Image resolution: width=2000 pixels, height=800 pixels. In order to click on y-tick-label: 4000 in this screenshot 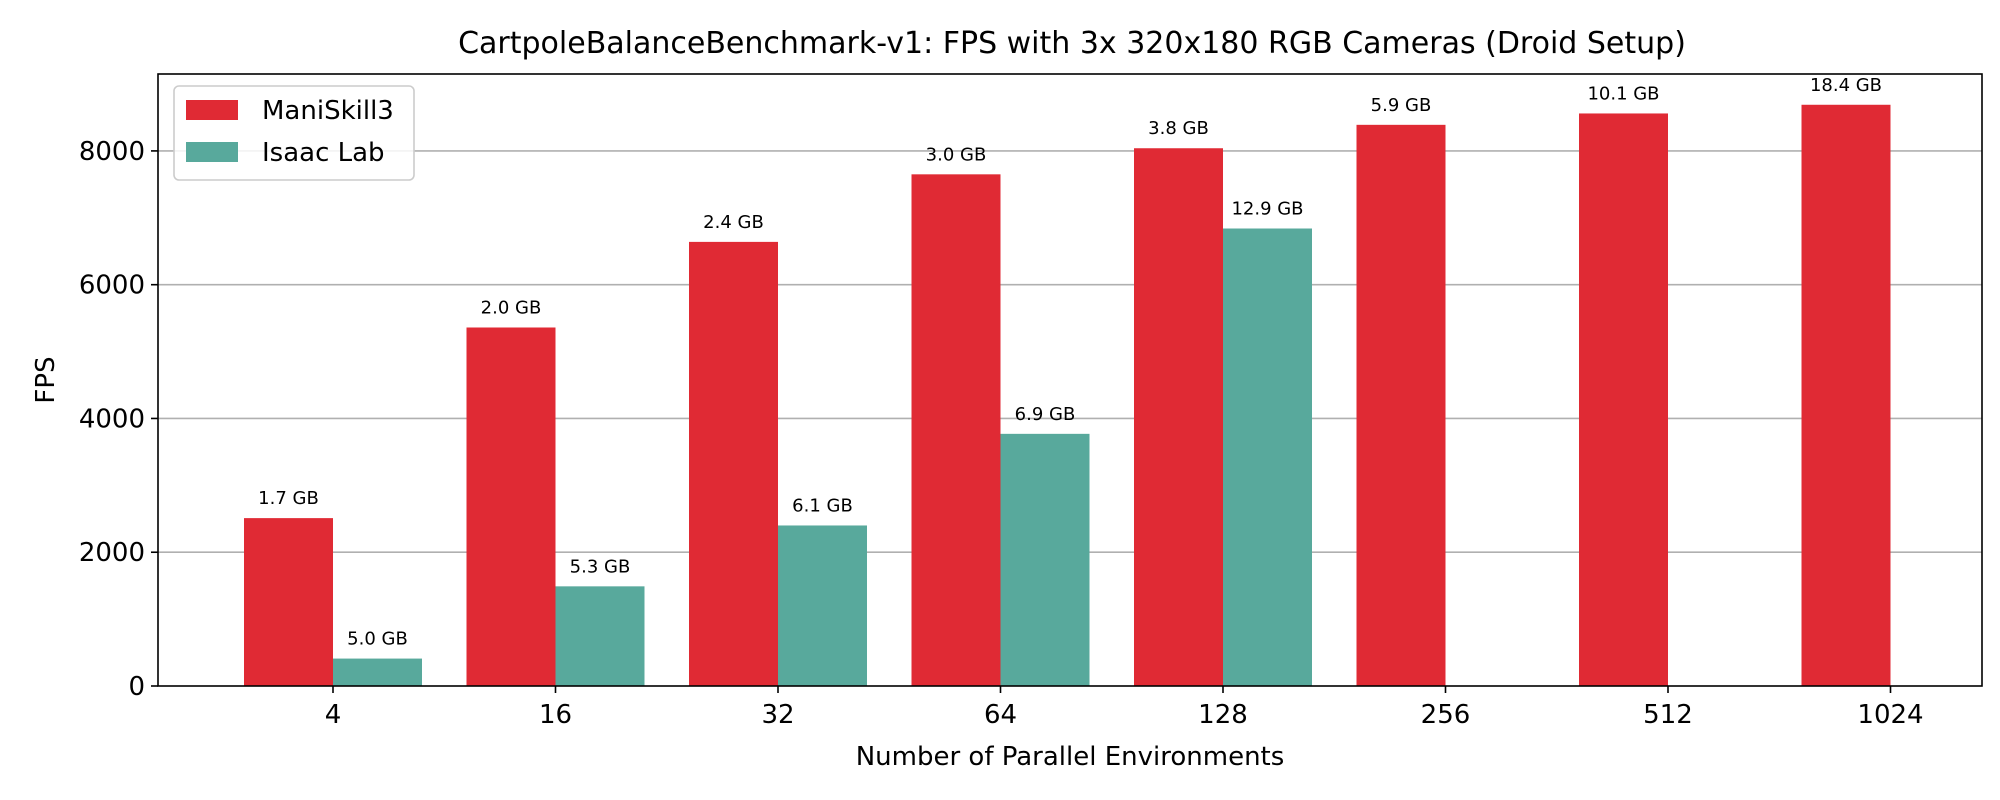, I will do `click(112, 419)`.